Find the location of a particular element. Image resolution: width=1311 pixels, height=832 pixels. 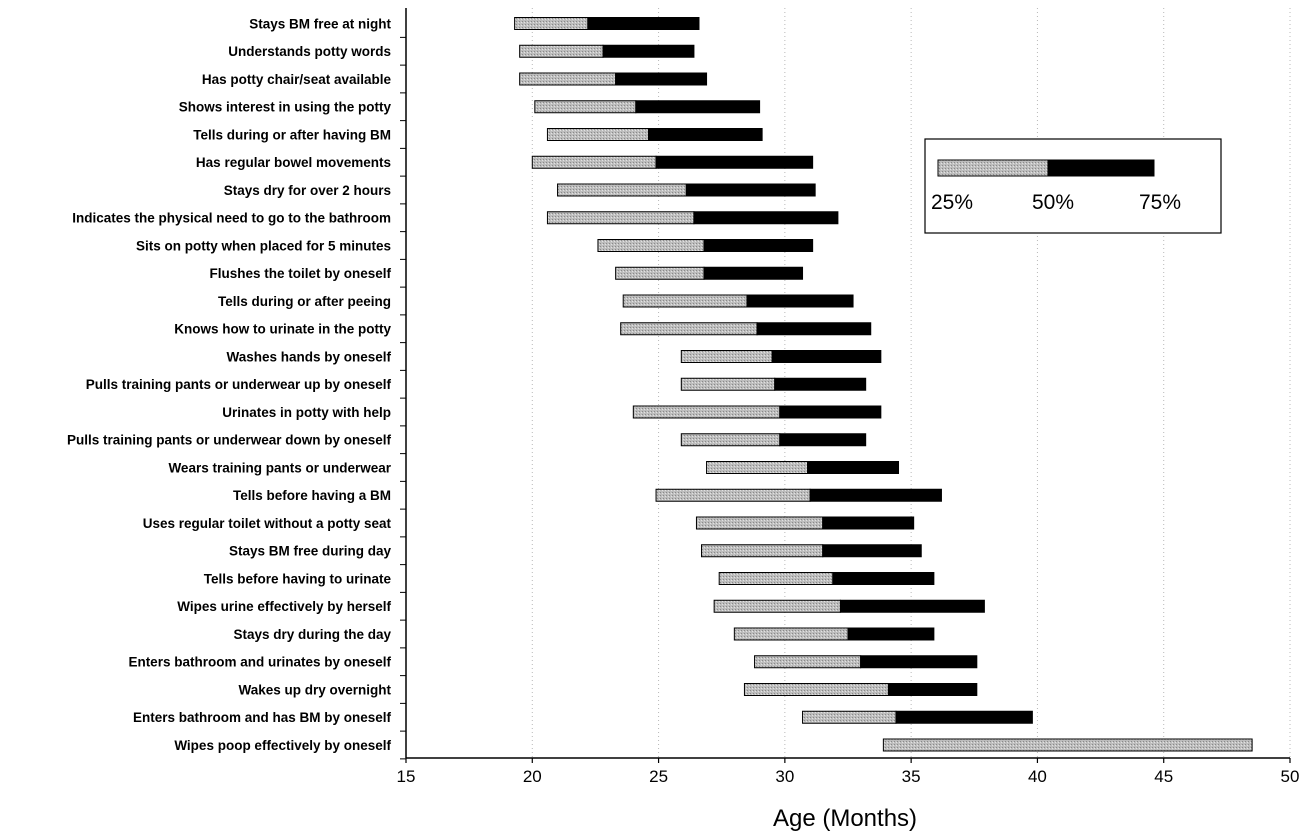

category-label: Enters bathroom and has BM by oneself is located at coordinates (262, 717).